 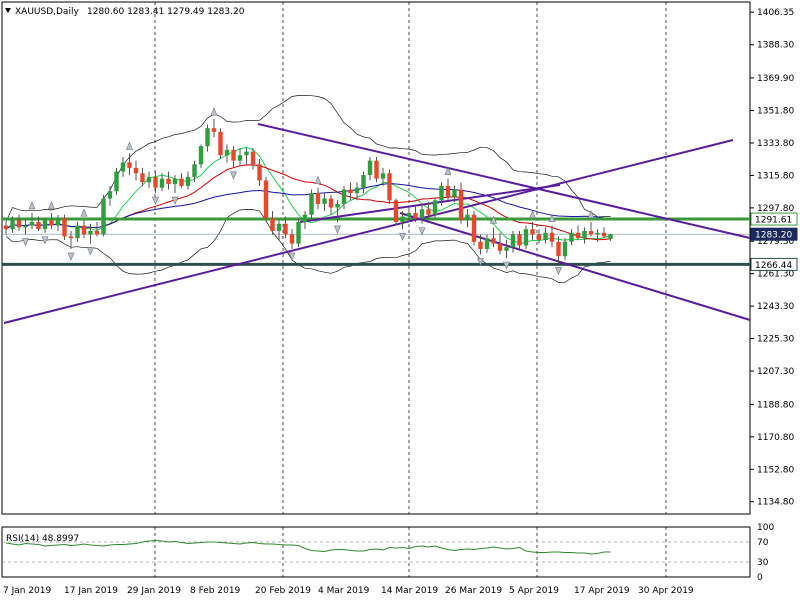 I want to click on rsi-indicator: 100 70 30 0, so click(x=388, y=553).